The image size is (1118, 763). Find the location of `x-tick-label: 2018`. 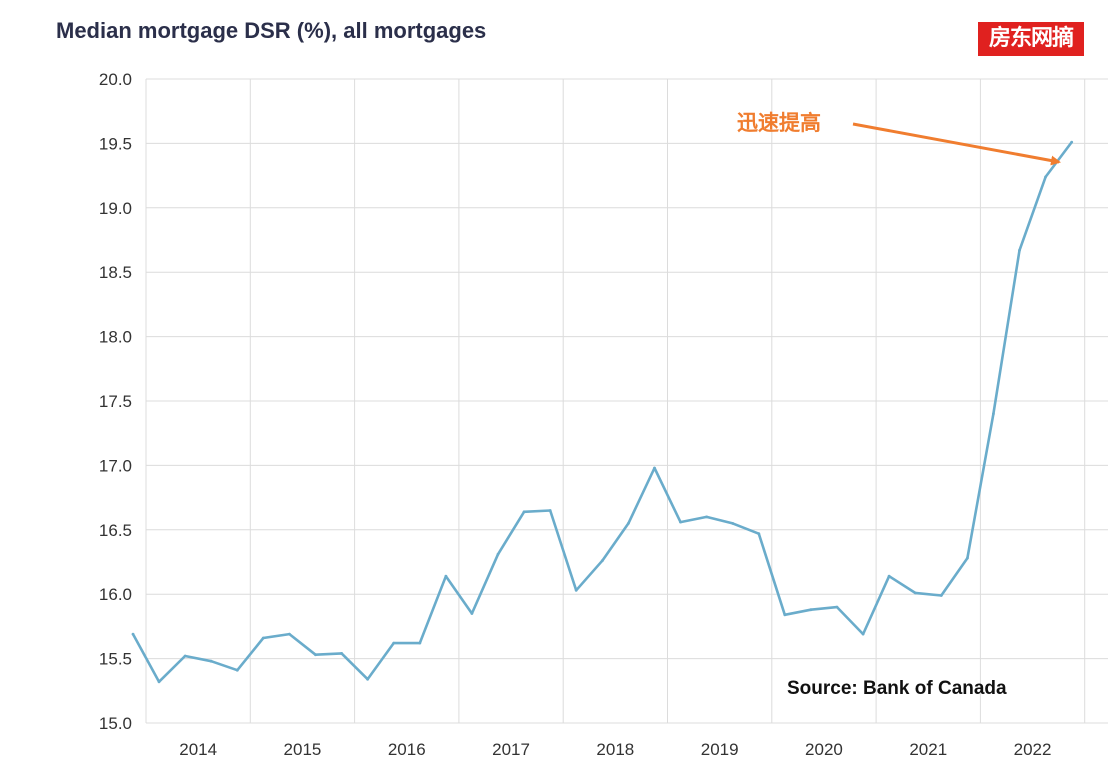

x-tick-label: 2018 is located at coordinates (615, 749).